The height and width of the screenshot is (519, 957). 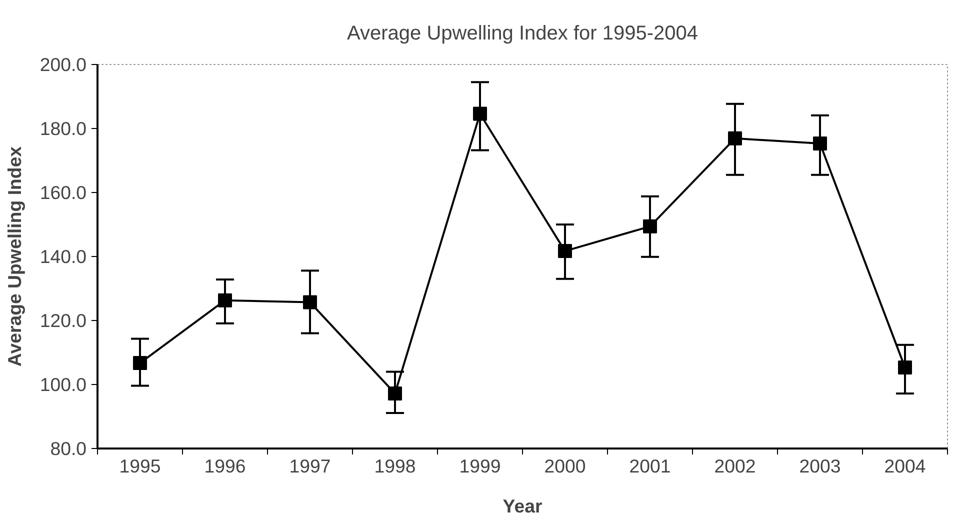 I want to click on x-tick-label: 1999, so click(x=480, y=466).